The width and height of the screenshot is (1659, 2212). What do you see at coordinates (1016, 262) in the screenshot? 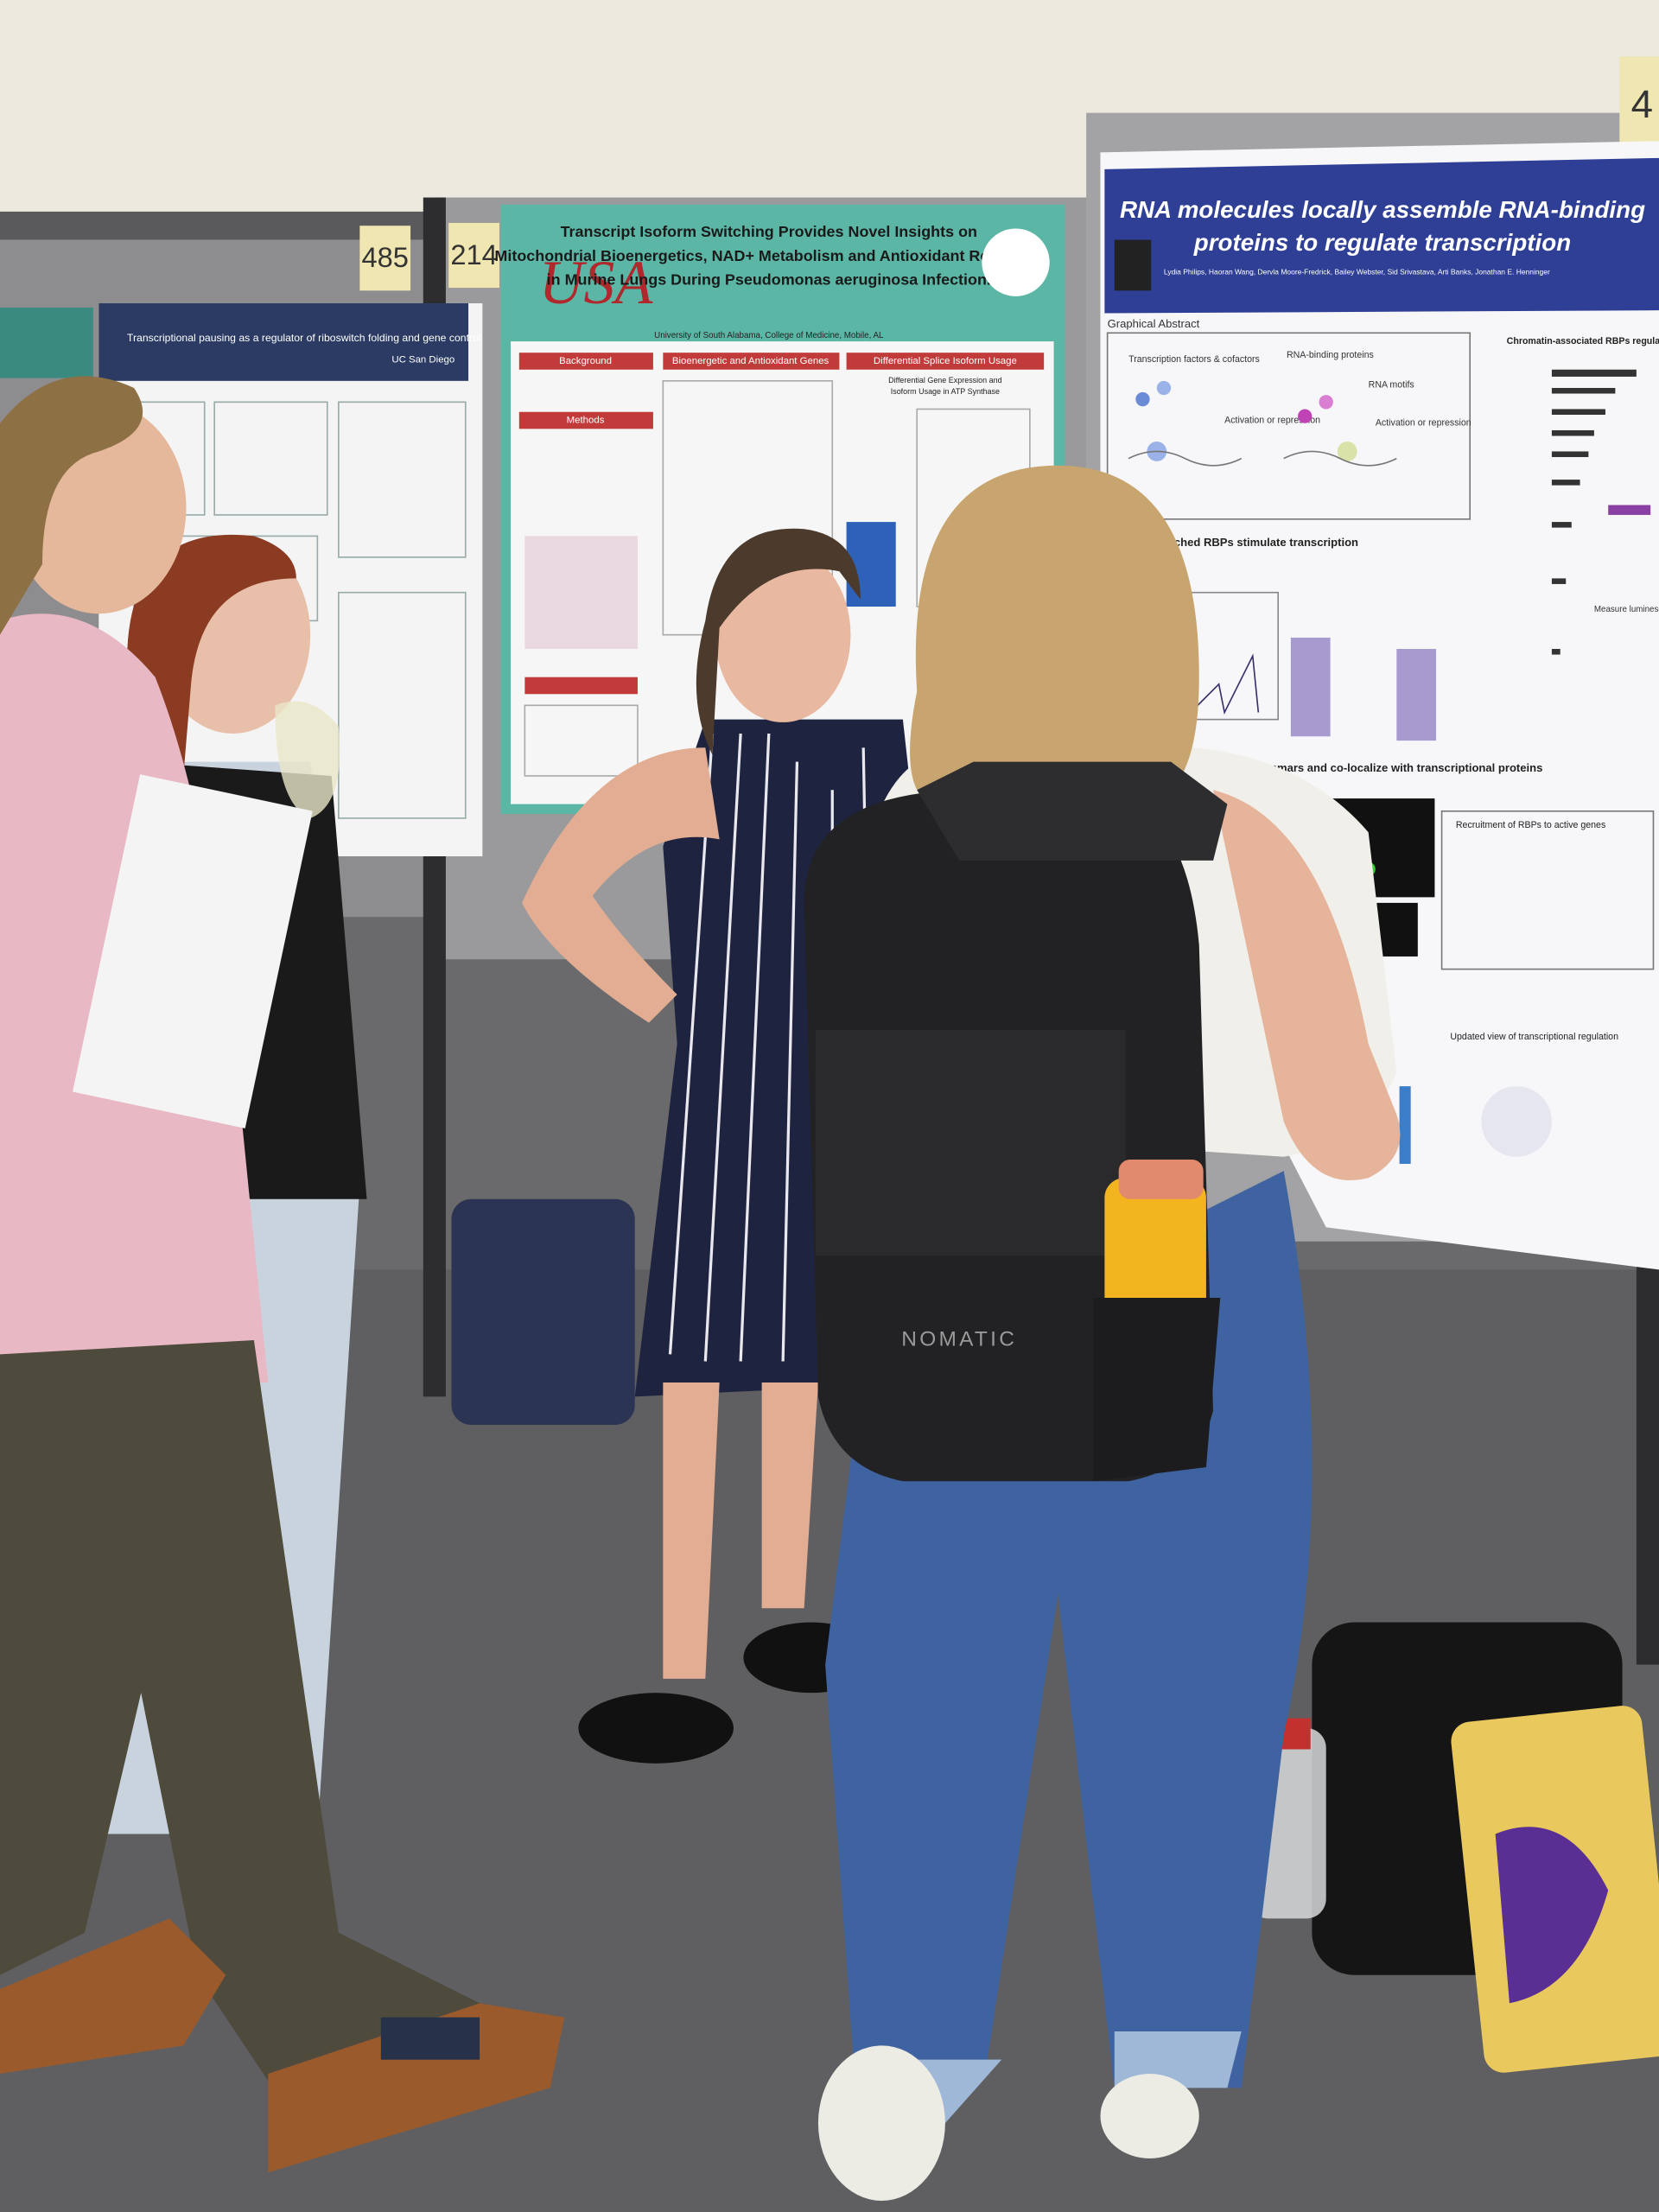
I see `poster-middle-seal` at bounding box center [1016, 262].